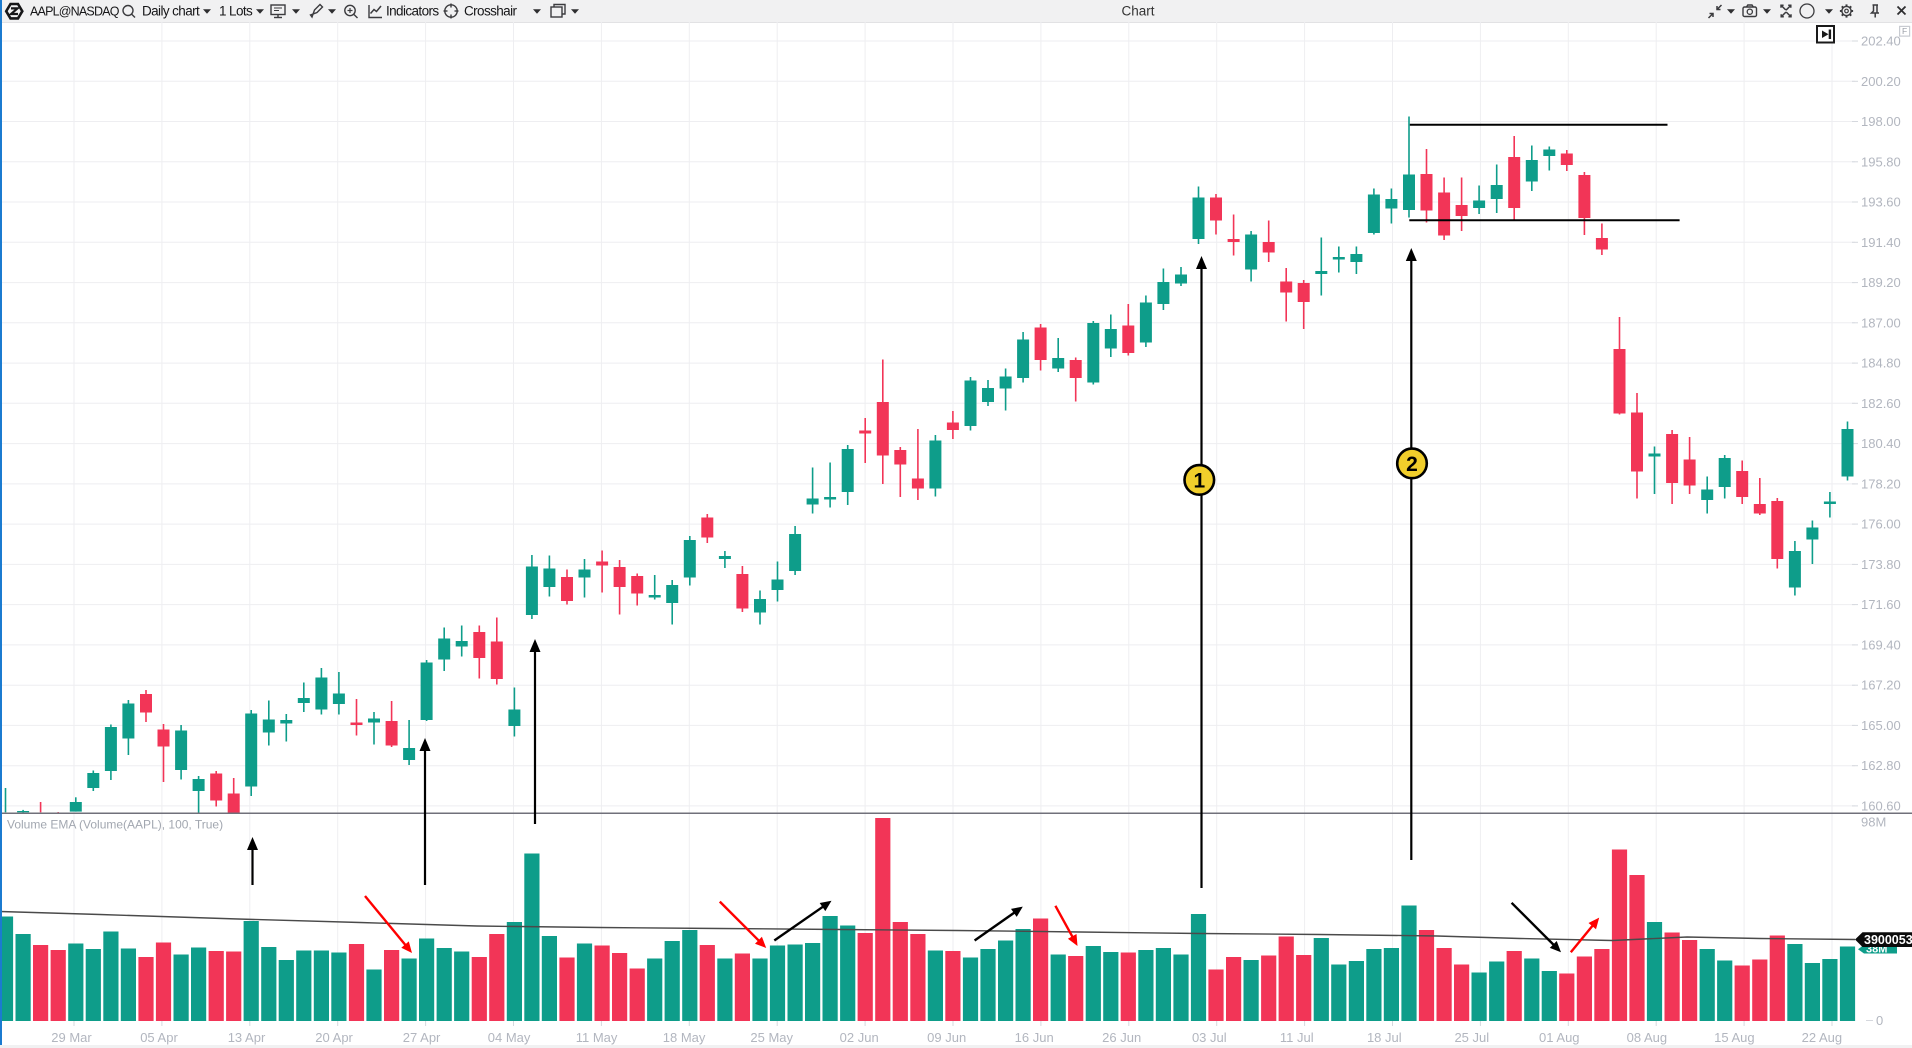  Describe the element at coordinates (1881, 403) in the screenshot. I see `svg-text: 182.60` at that location.